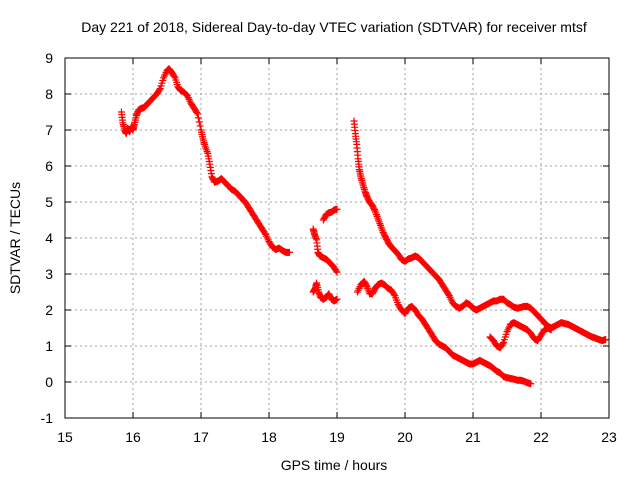 The width and height of the screenshot is (640, 480). What do you see at coordinates (47, 418) in the screenshot?
I see `y-tick-label: -1` at bounding box center [47, 418].